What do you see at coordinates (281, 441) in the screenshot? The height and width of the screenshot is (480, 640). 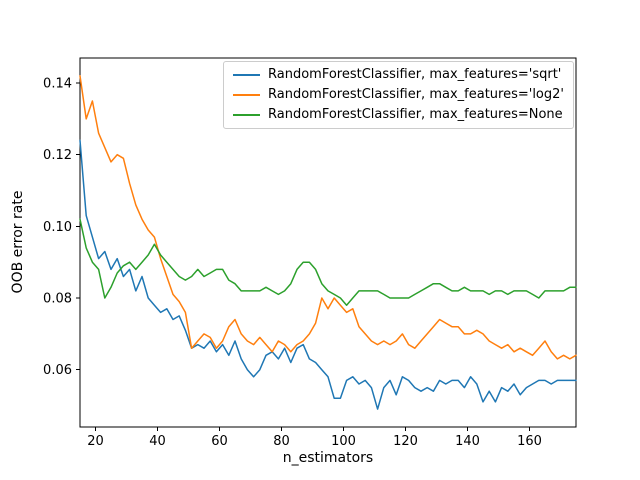 I see `x-tick-label: 80` at bounding box center [281, 441].